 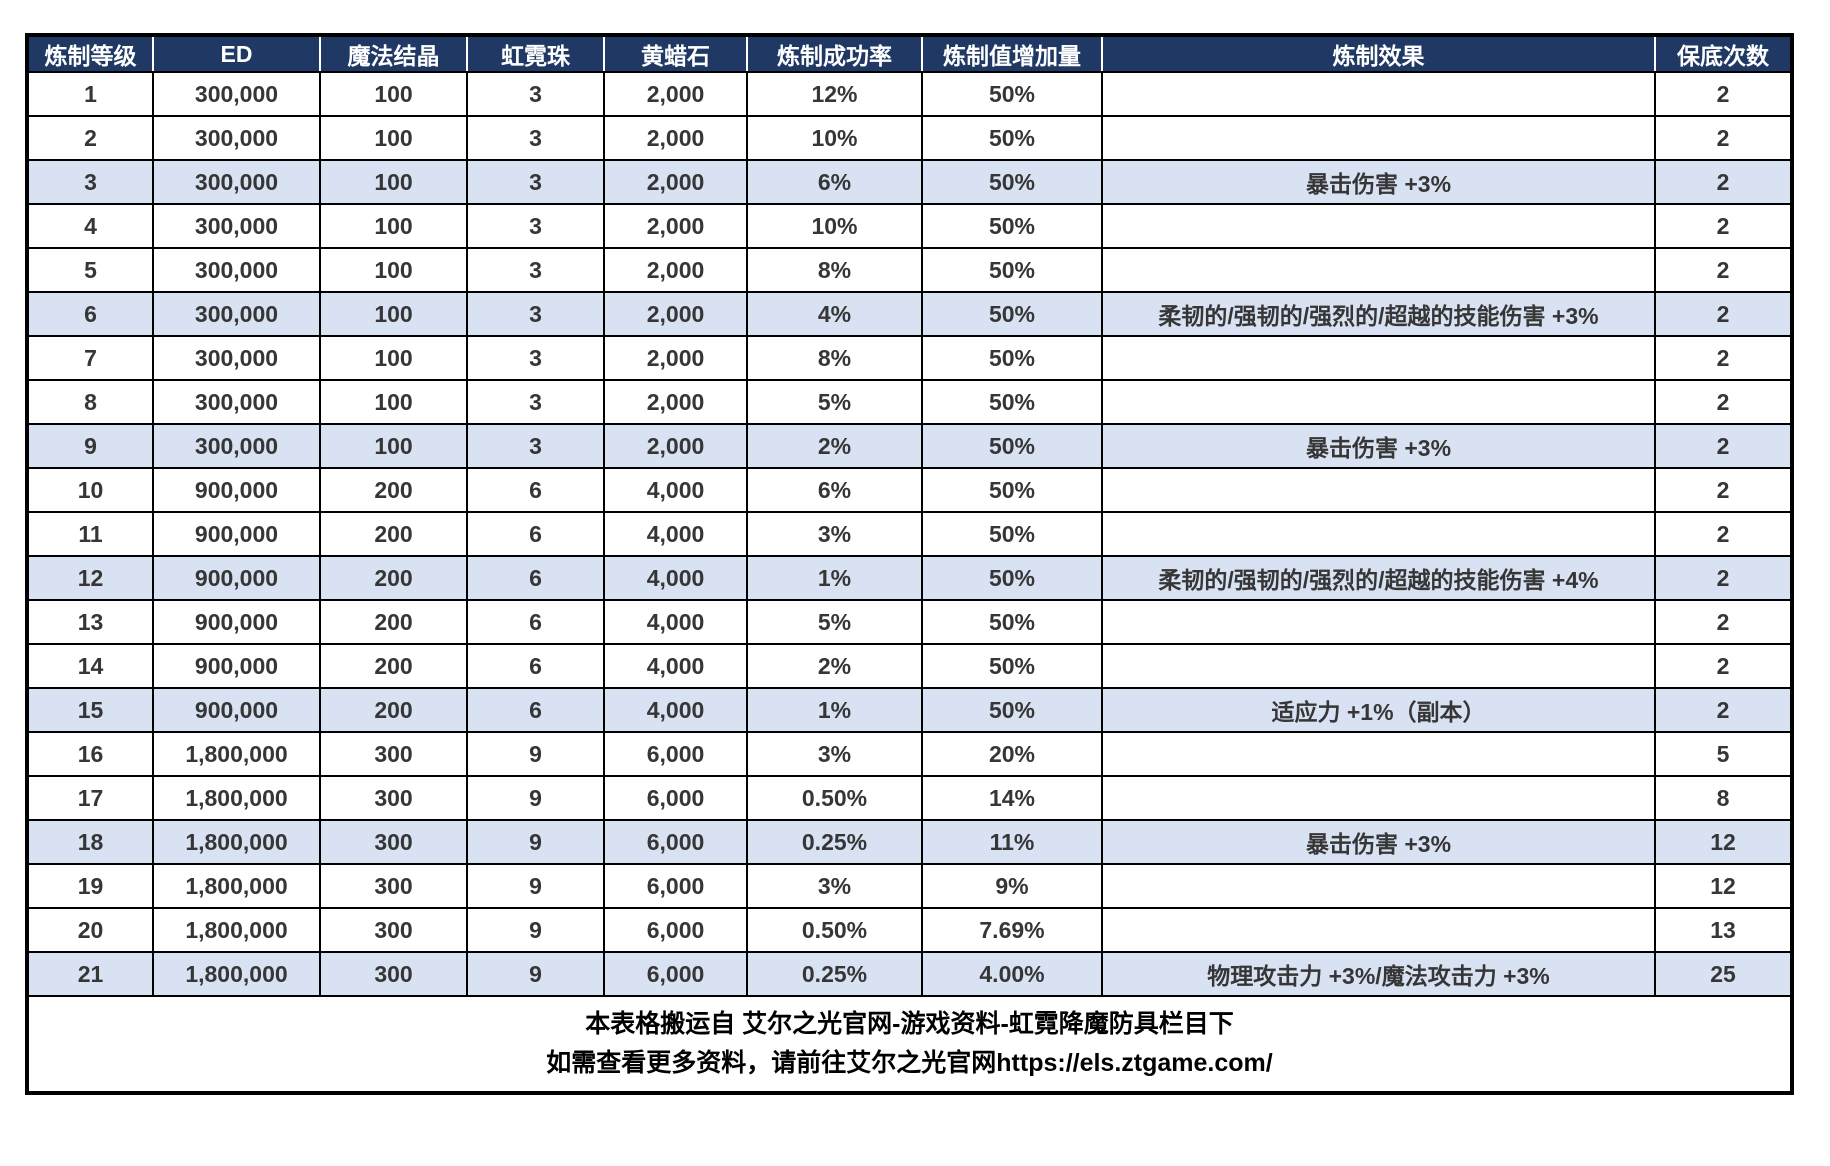 I want to click on cell-level: 2, so click(x=89, y=138).